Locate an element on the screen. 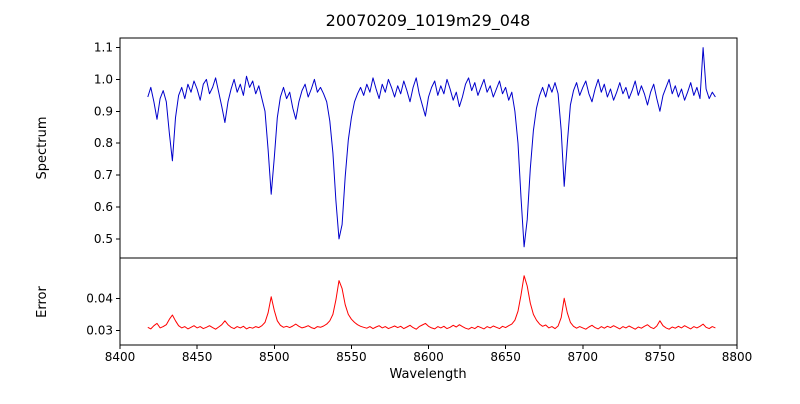 The height and width of the screenshot is (404, 800). x-tick-label: 8750 is located at coordinates (660, 357).